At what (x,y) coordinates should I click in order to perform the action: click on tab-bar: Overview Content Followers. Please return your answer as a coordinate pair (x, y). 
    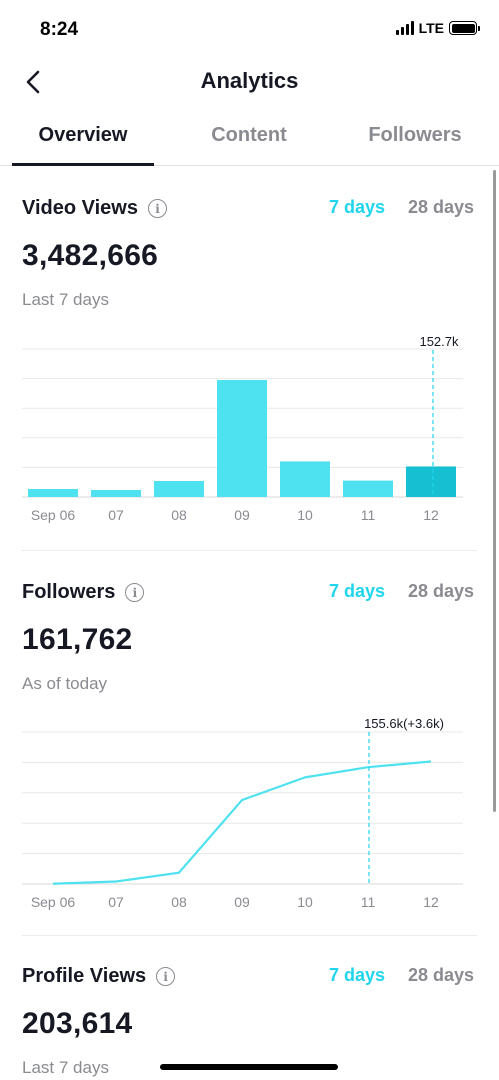
    Looking at the image, I should click on (249, 139).